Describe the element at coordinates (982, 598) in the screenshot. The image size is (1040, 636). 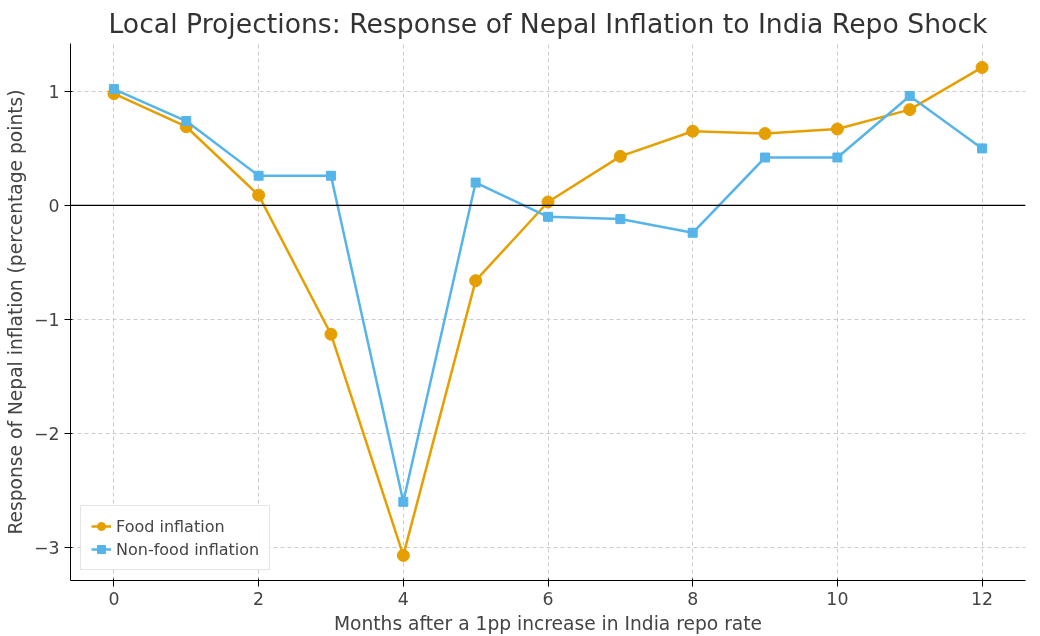
I see `x-tick-label: 12` at that location.